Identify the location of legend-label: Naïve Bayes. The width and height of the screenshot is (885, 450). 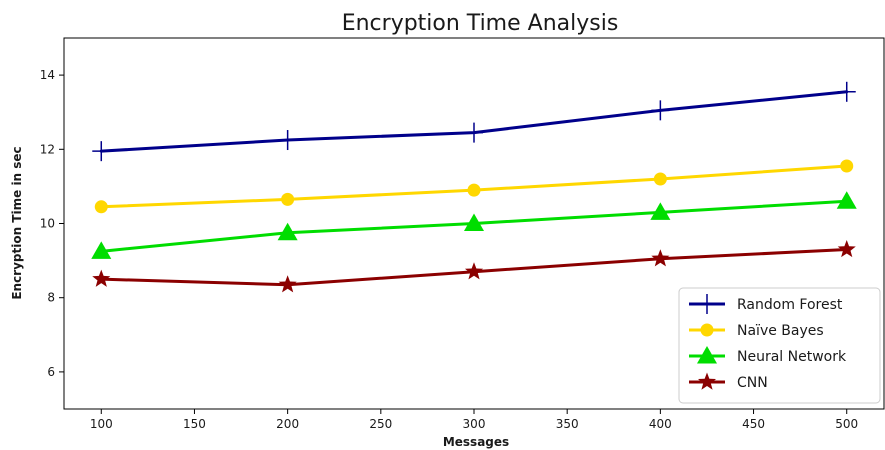
(780, 331).